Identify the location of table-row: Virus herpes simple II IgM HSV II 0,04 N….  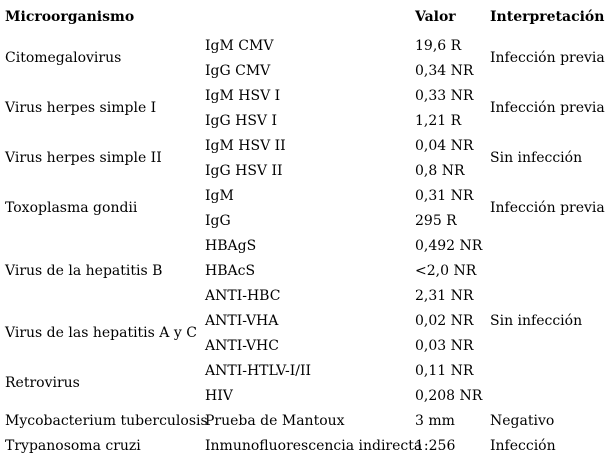
(303, 150).